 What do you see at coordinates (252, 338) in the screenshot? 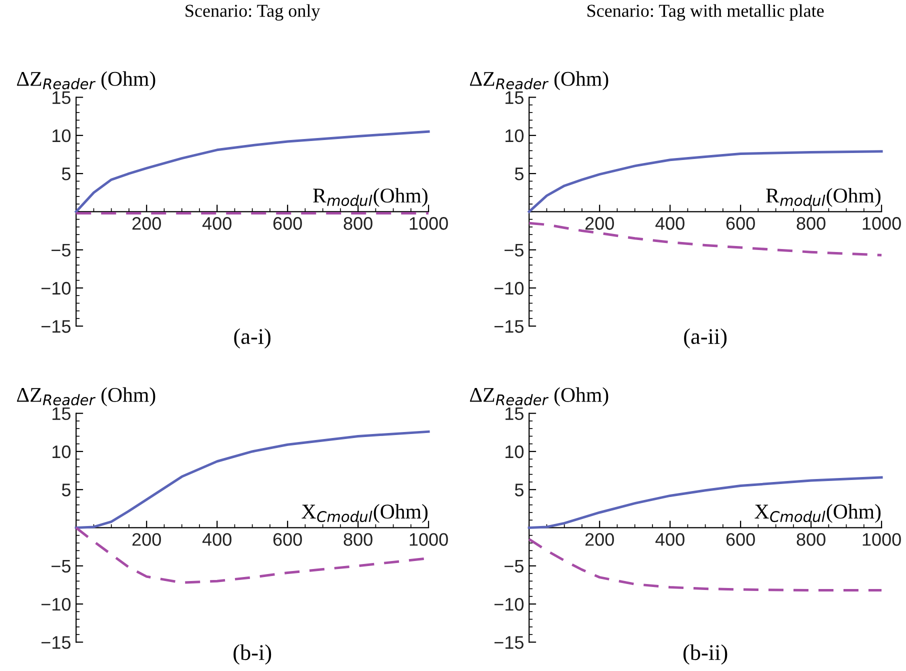
I see `text: (a-i)` at bounding box center [252, 338].